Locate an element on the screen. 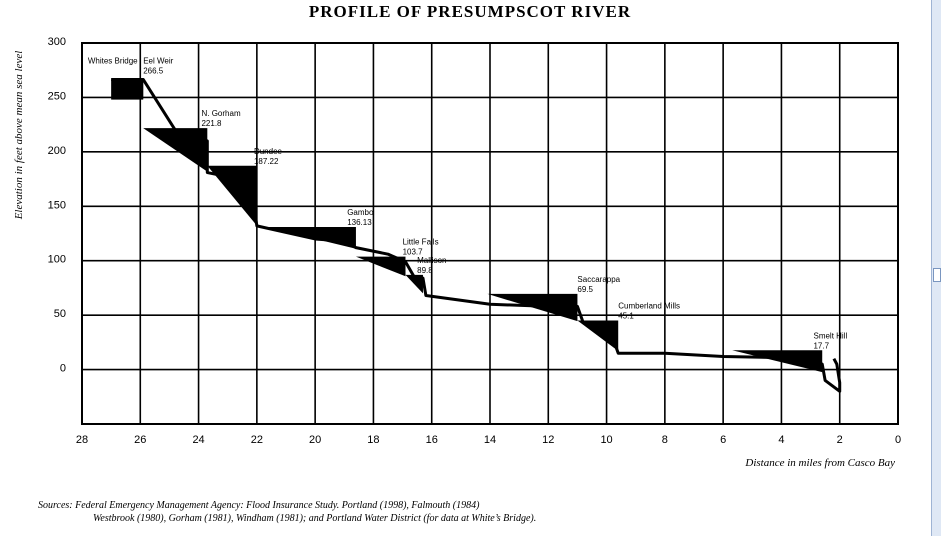 This screenshot has height=536, width=941. x-tick-label: 4 is located at coordinates (781, 440).